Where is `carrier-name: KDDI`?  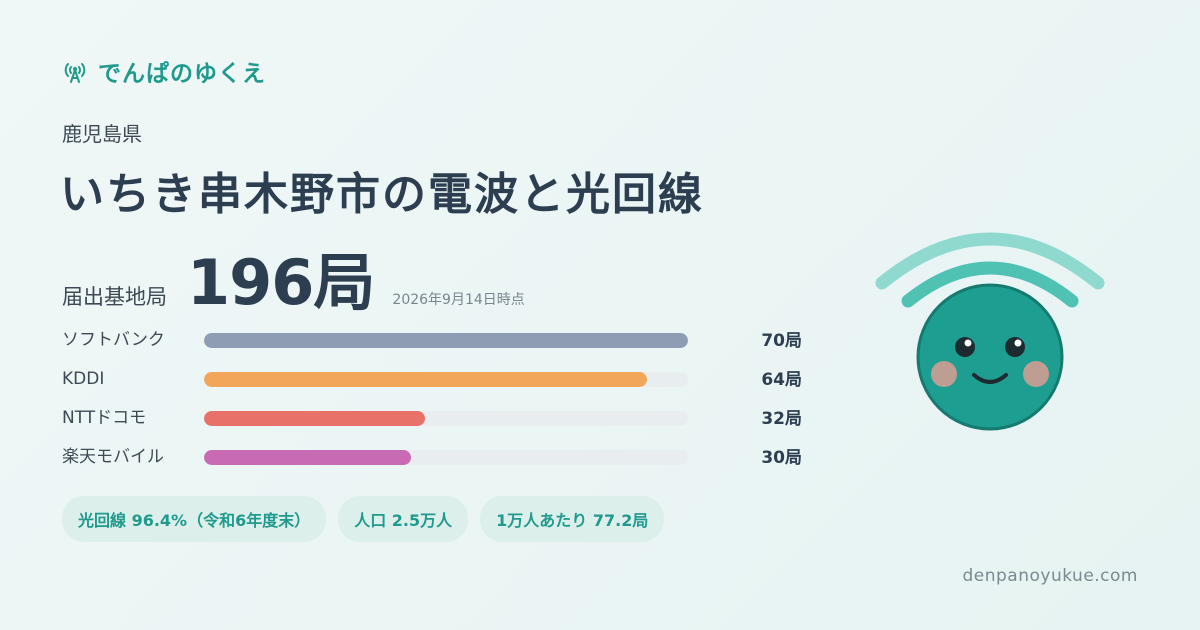
carrier-name: KDDI is located at coordinates (83, 379).